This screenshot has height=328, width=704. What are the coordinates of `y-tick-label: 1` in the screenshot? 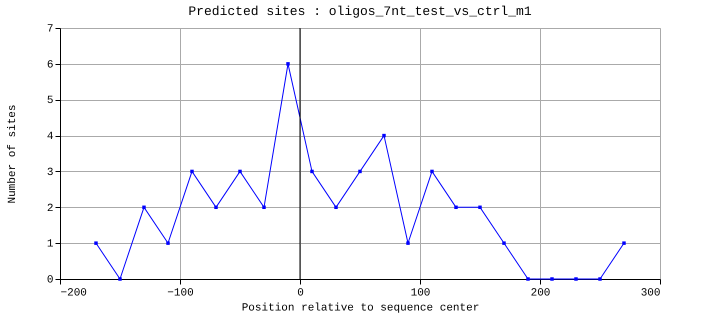 It's located at (50, 244).